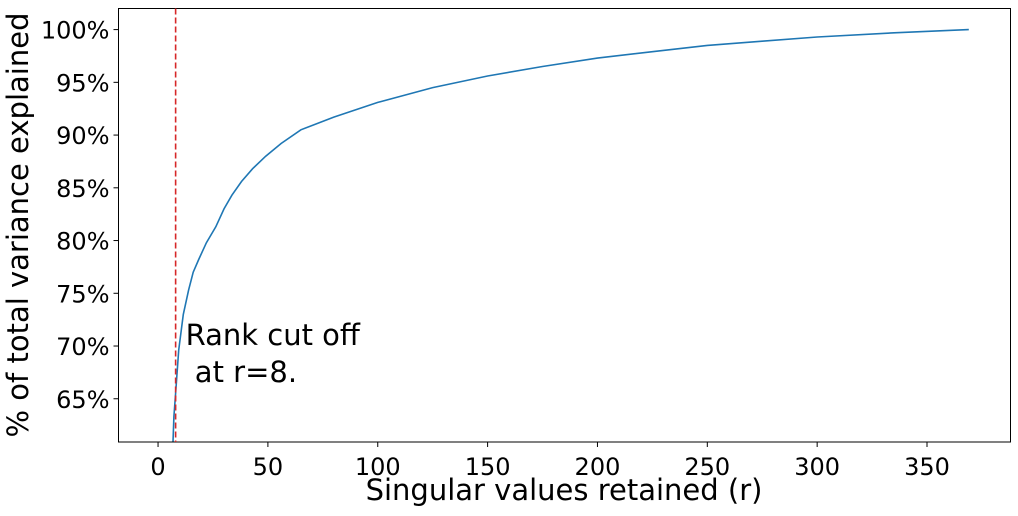 Image resolution: width=1018 pixels, height=516 pixels. Describe the element at coordinates (564, 490) in the screenshot. I see `x-axis-label: Singular values retained (r)` at that location.